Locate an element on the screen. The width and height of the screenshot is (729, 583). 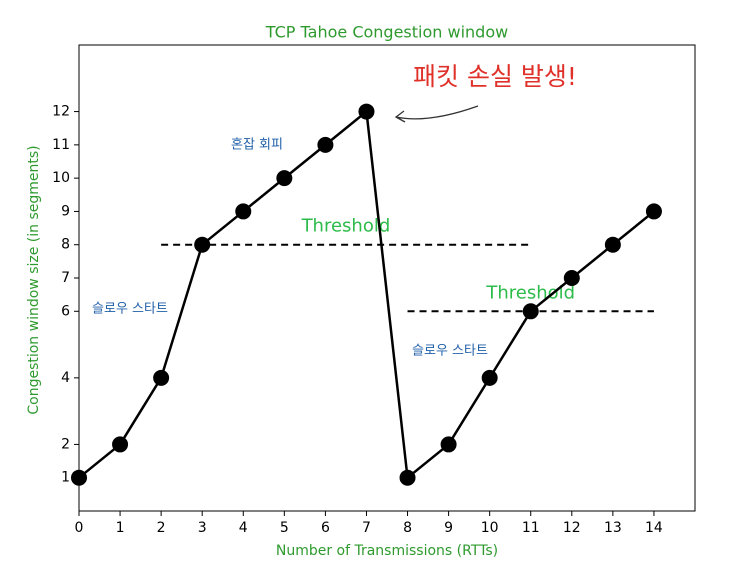
x-tick-label: 5 is located at coordinates (284, 528).